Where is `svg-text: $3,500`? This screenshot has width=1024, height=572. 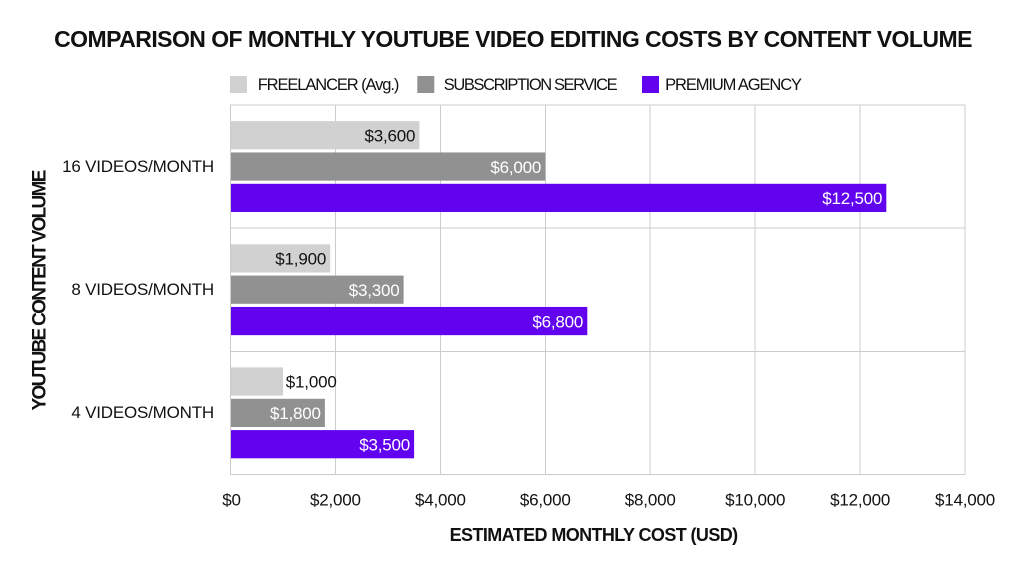 svg-text: $3,500 is located at coordinates (384, 444).